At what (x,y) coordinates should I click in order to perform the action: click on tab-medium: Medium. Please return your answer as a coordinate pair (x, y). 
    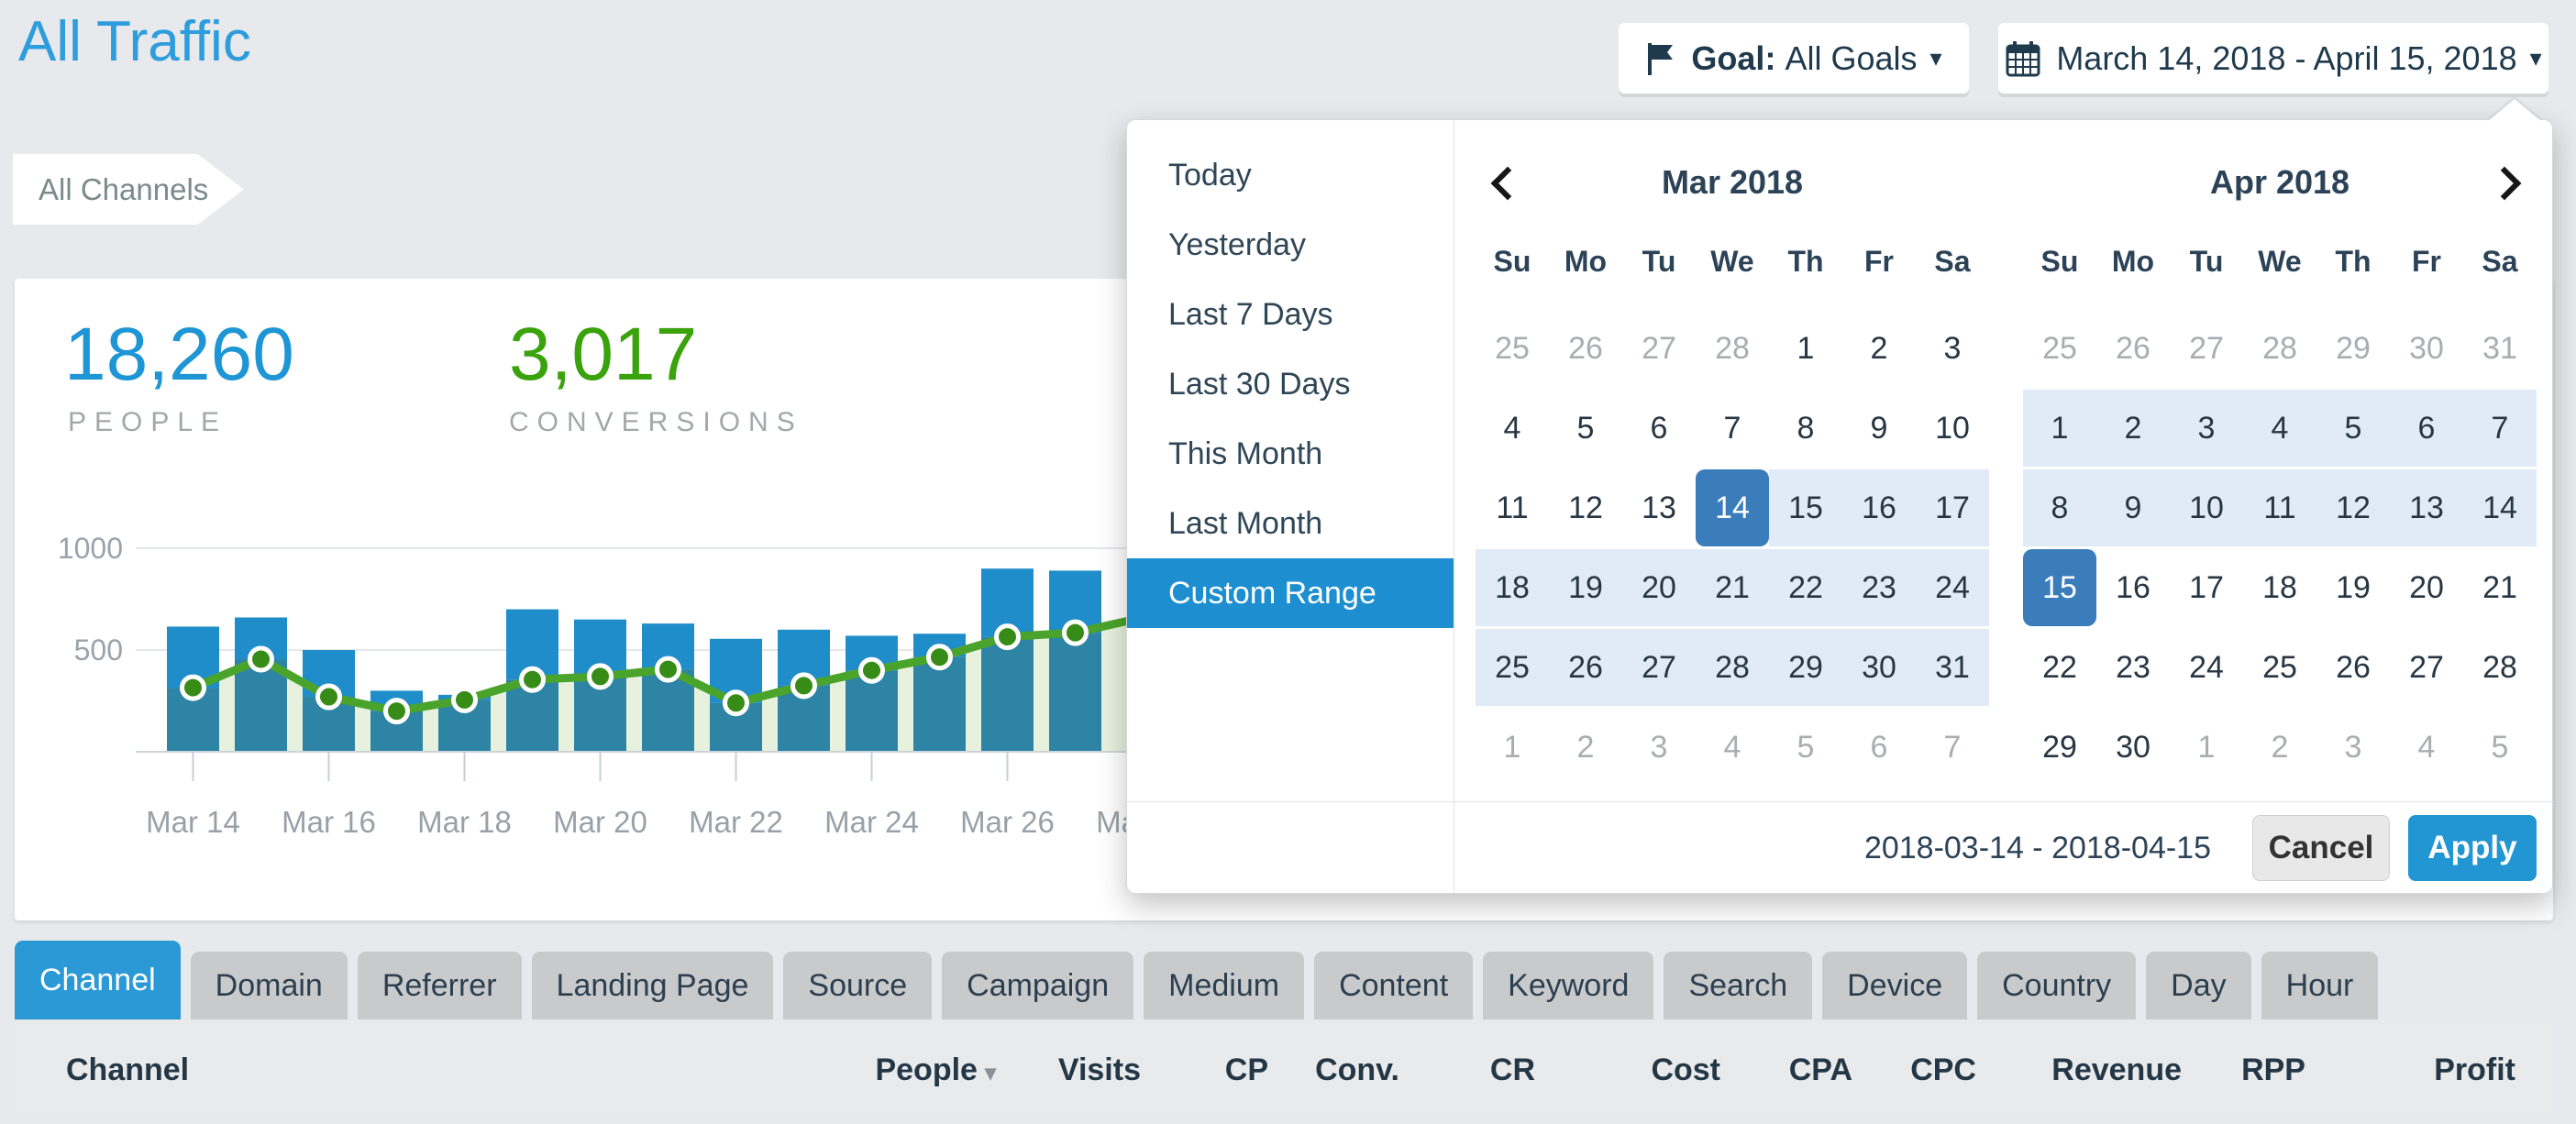
    Looking at the image, I should click on (1224, 986).